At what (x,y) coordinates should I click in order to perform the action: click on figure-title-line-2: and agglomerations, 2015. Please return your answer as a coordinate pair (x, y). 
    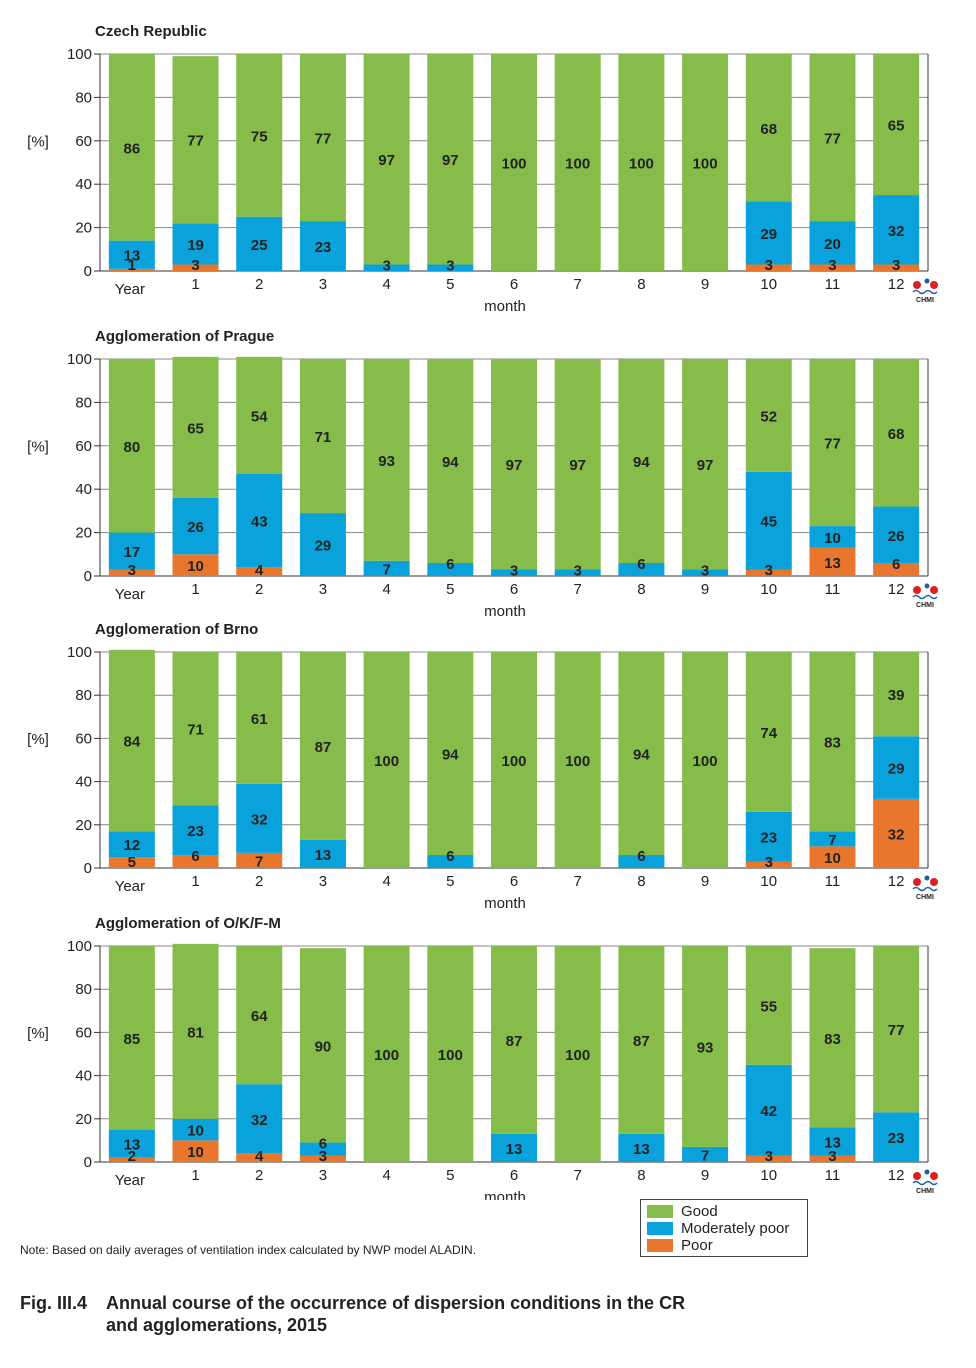
    Looking at the image, I should click on (217, 1325).